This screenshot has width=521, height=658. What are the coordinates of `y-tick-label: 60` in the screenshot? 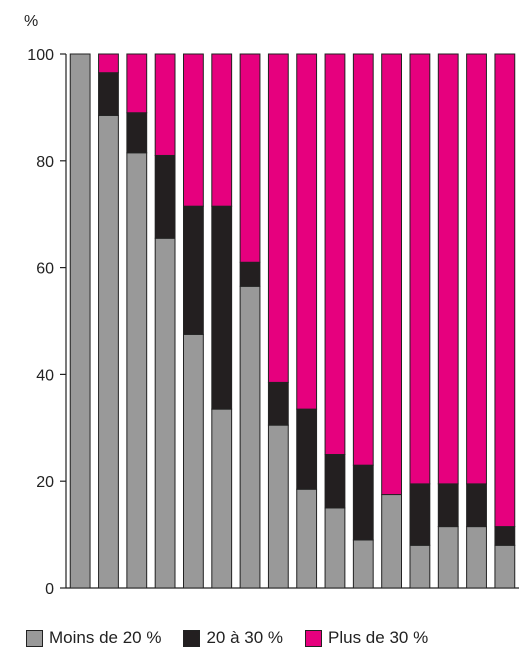 It's located at (45, 269).